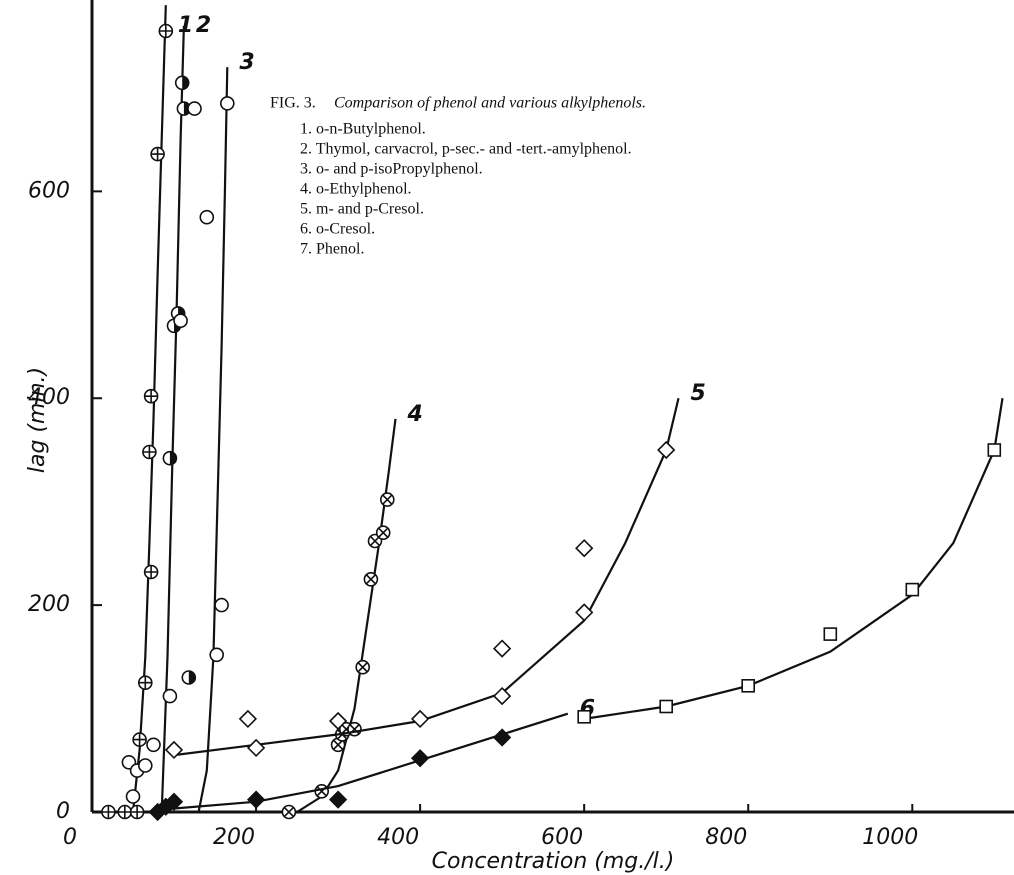 This screenshot has width=1014, height=875. What do you see at coordinates (185, 25) in the screenshot?
I see `curve-label: 1` at bounding box center [185, 25].